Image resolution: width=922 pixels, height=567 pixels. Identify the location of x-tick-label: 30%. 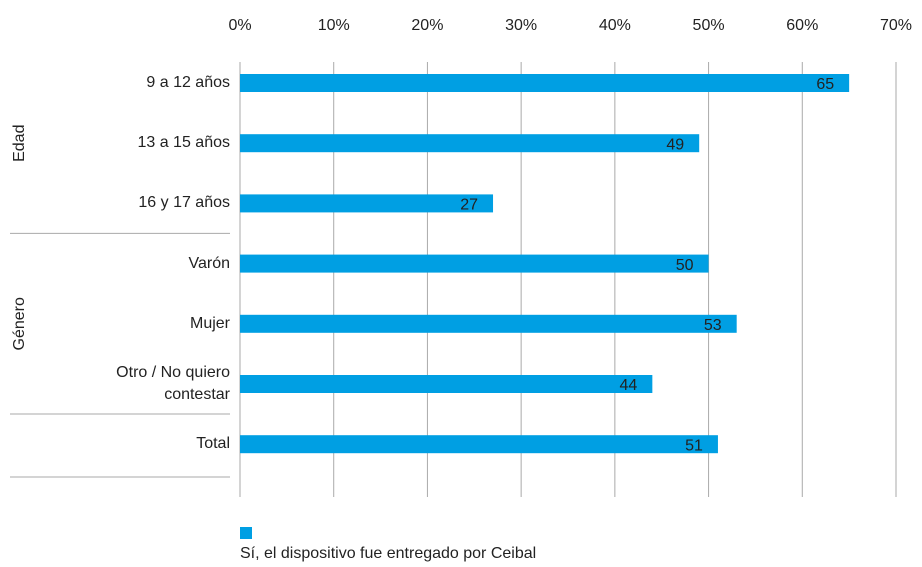
(521, 25).